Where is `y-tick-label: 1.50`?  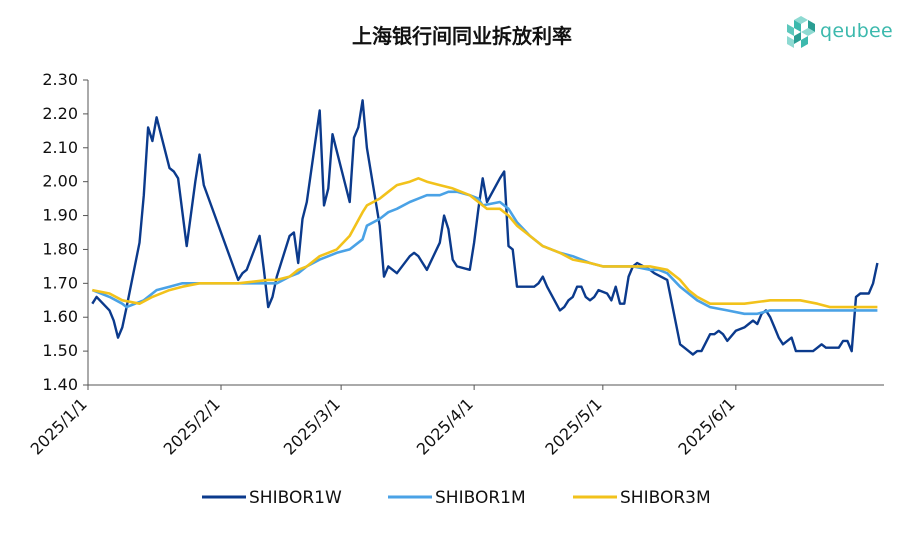
y-tick-label: 1.50 is located at coordinates (60, 350).